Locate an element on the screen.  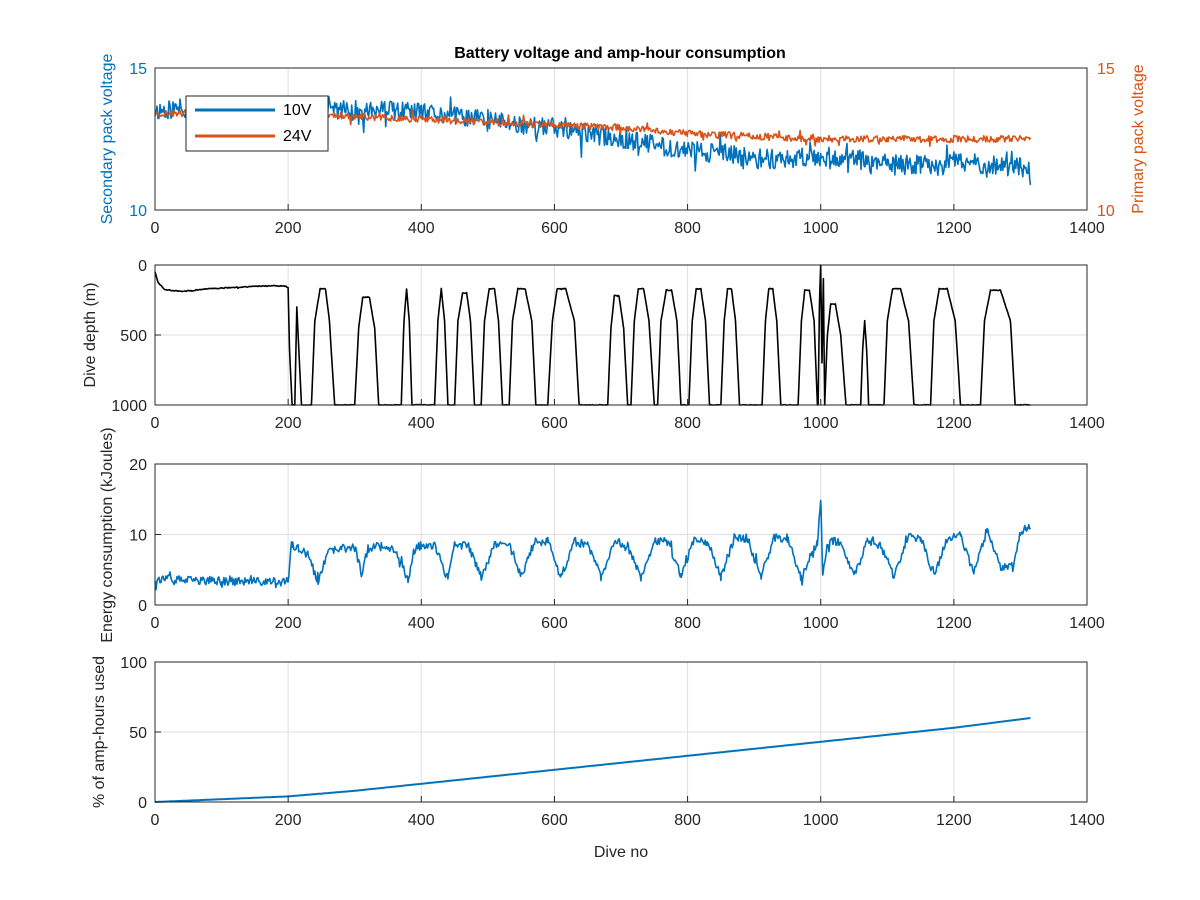
legend-label-10v: 10V is located at coordinates (297, 110).